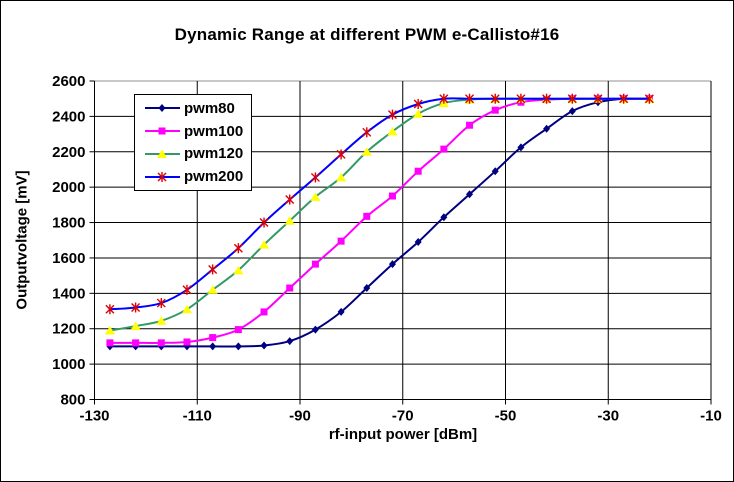 The height and width of the screenshot is (482, 734). What do you see at coordinates (72, 400) in the screenshot?
I see `svg-text: 800` at bounding box center [72, 400].